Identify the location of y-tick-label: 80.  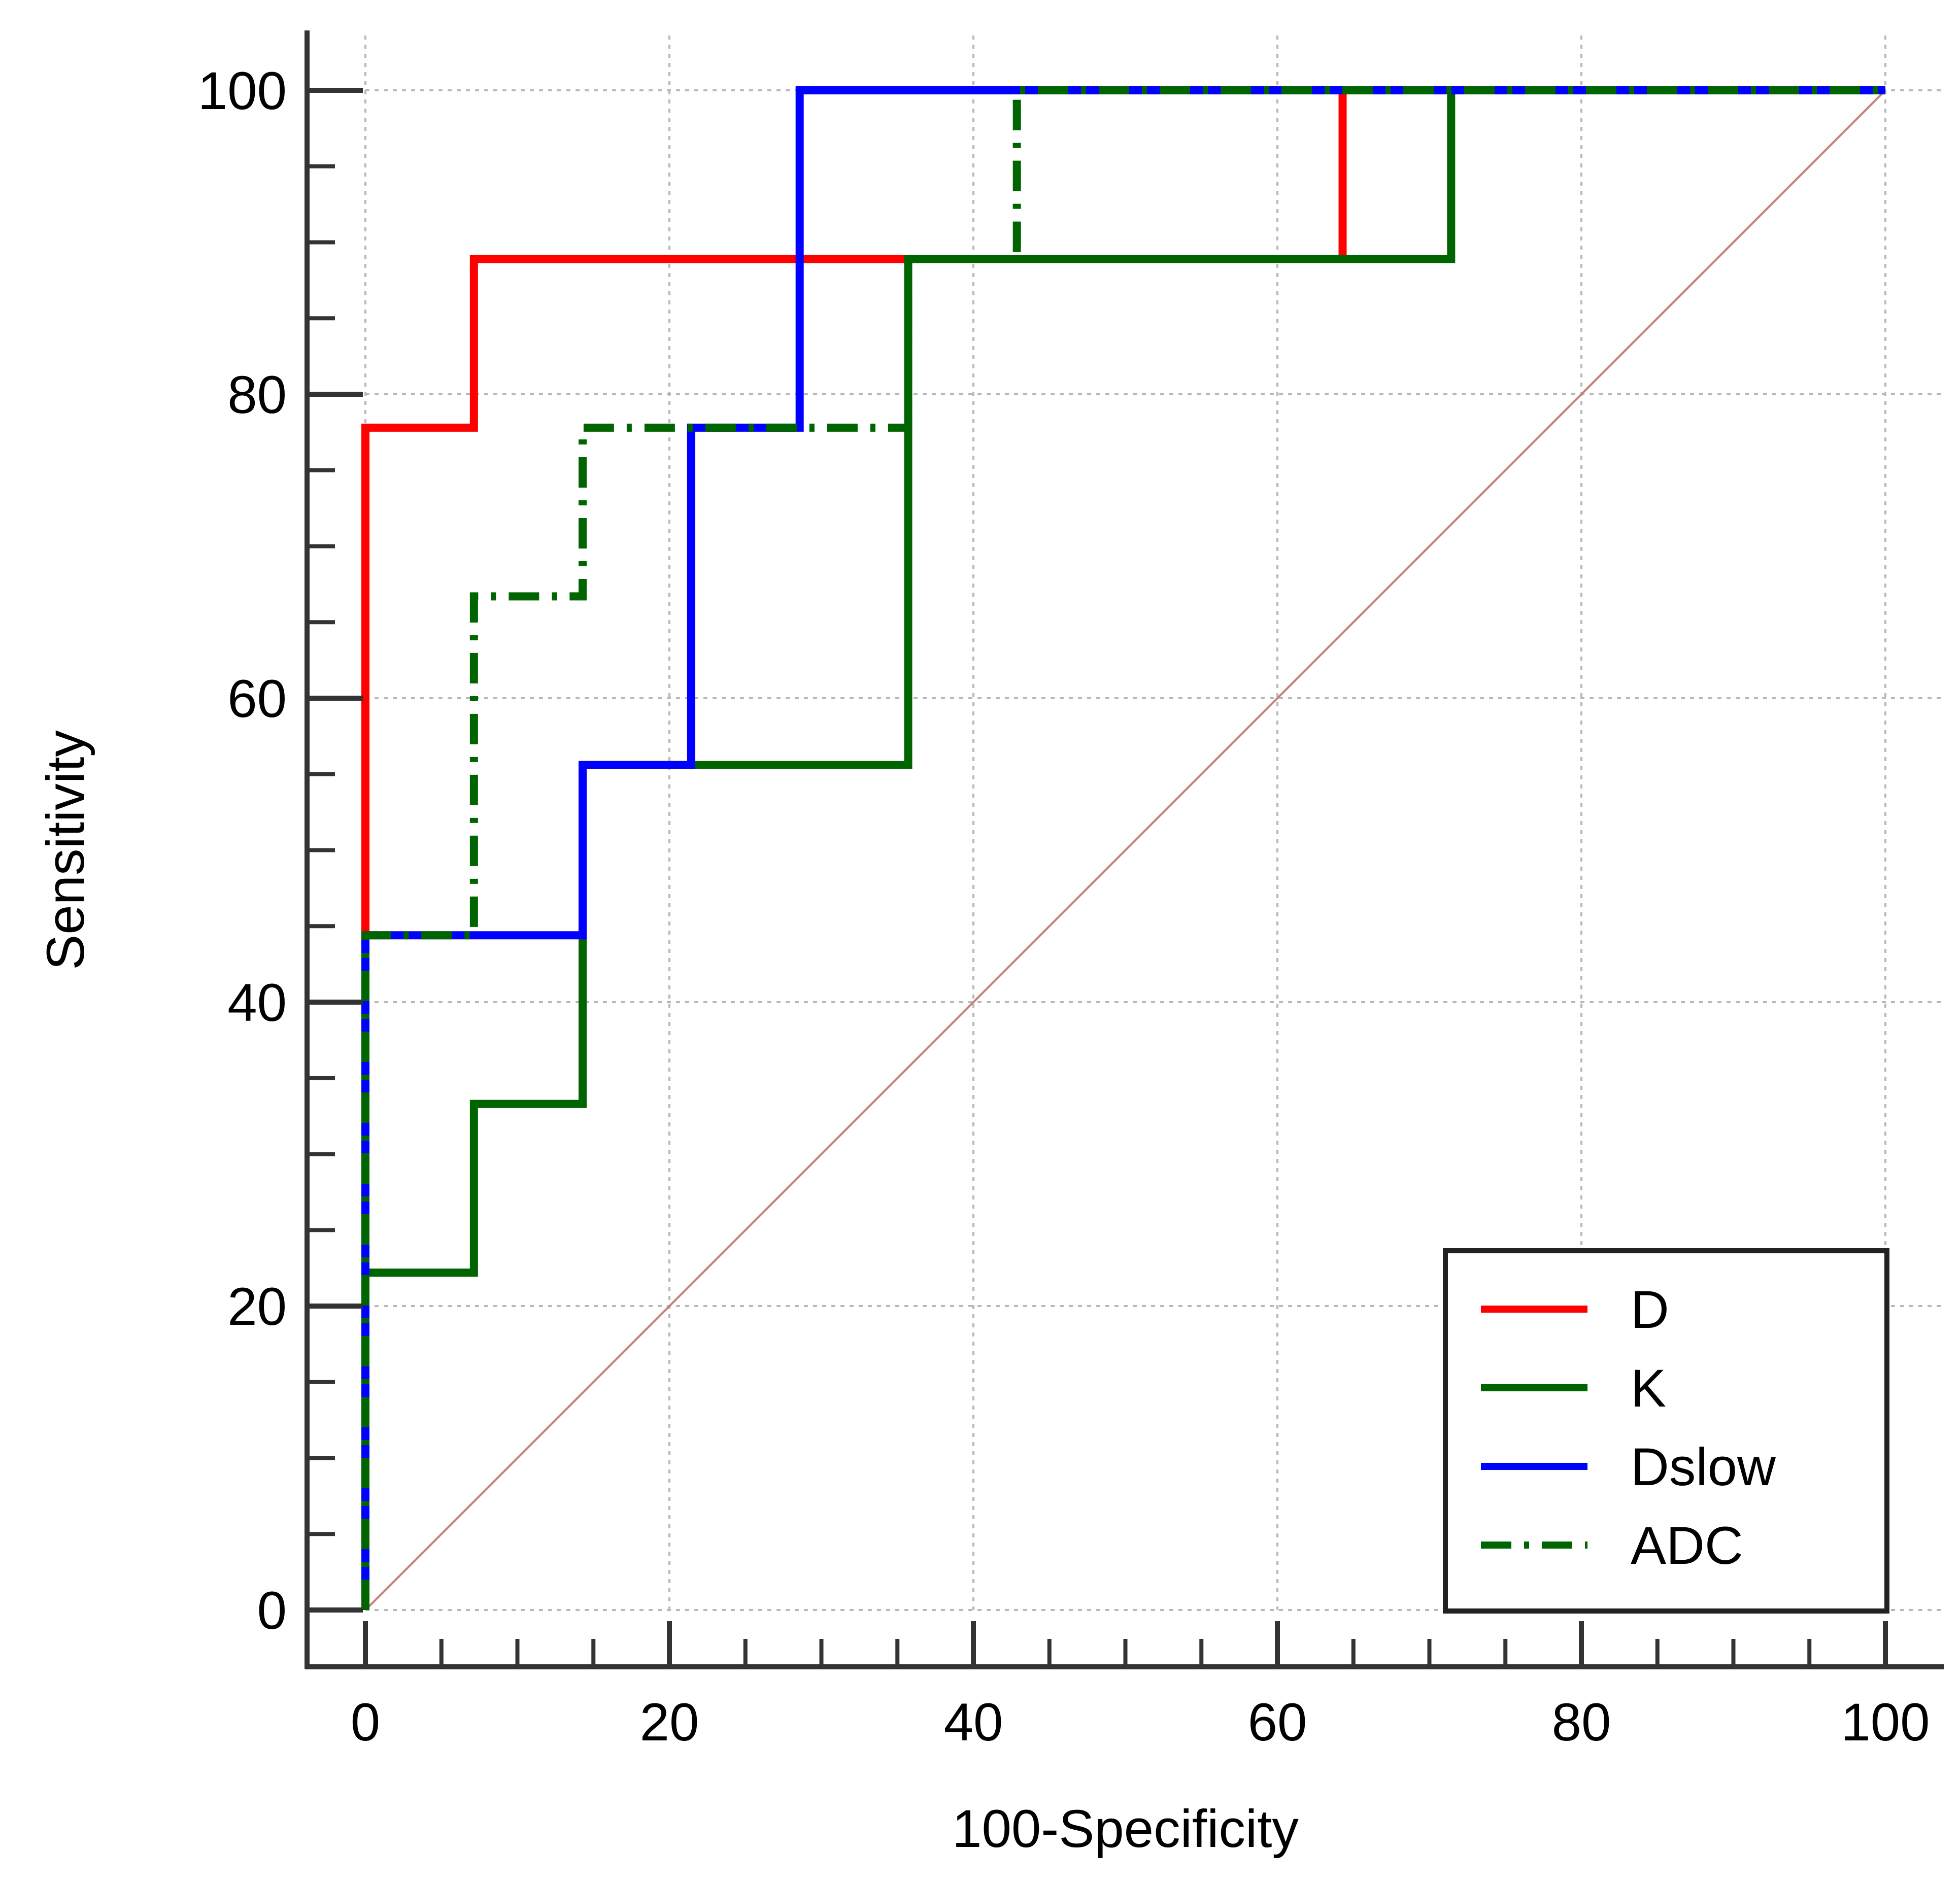
(257, 395).